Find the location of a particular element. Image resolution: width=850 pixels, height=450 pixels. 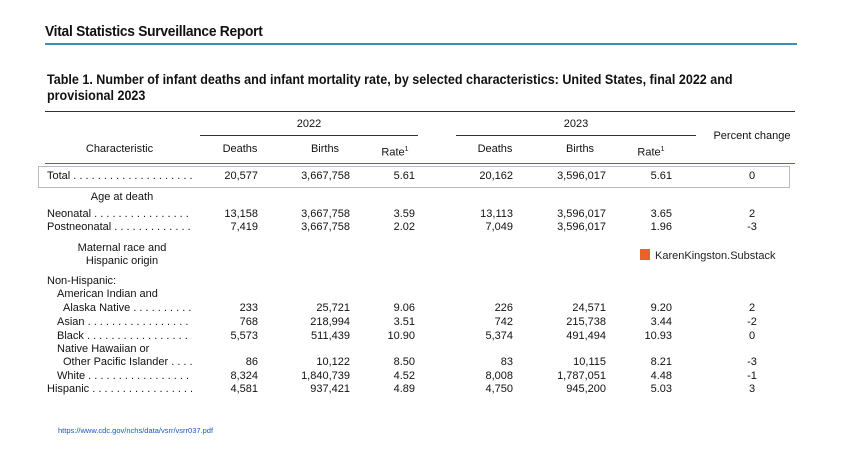

data-cell: 5.03 is located at coordinates (661, 389).